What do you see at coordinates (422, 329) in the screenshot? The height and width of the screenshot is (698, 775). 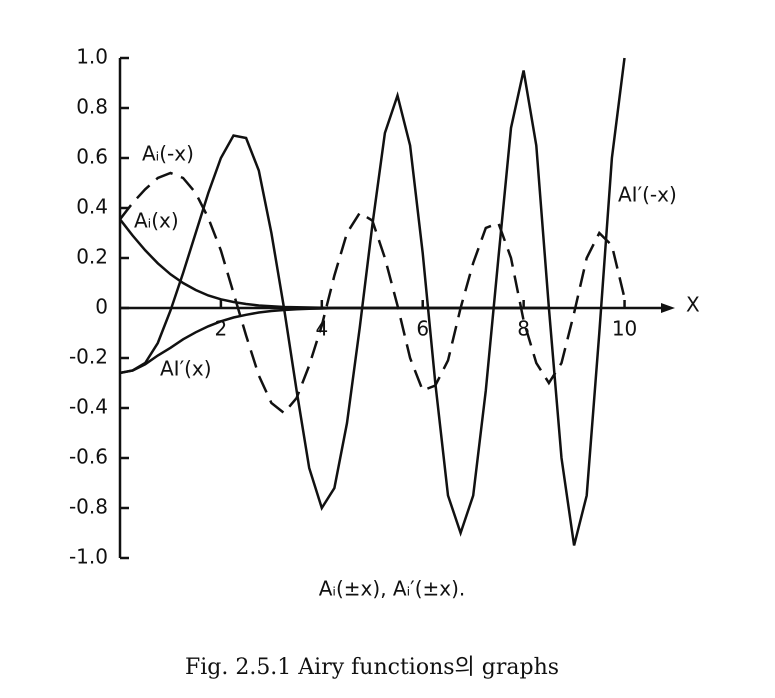 I see `x-tick-label: 6` at bounding box center [422, 329].